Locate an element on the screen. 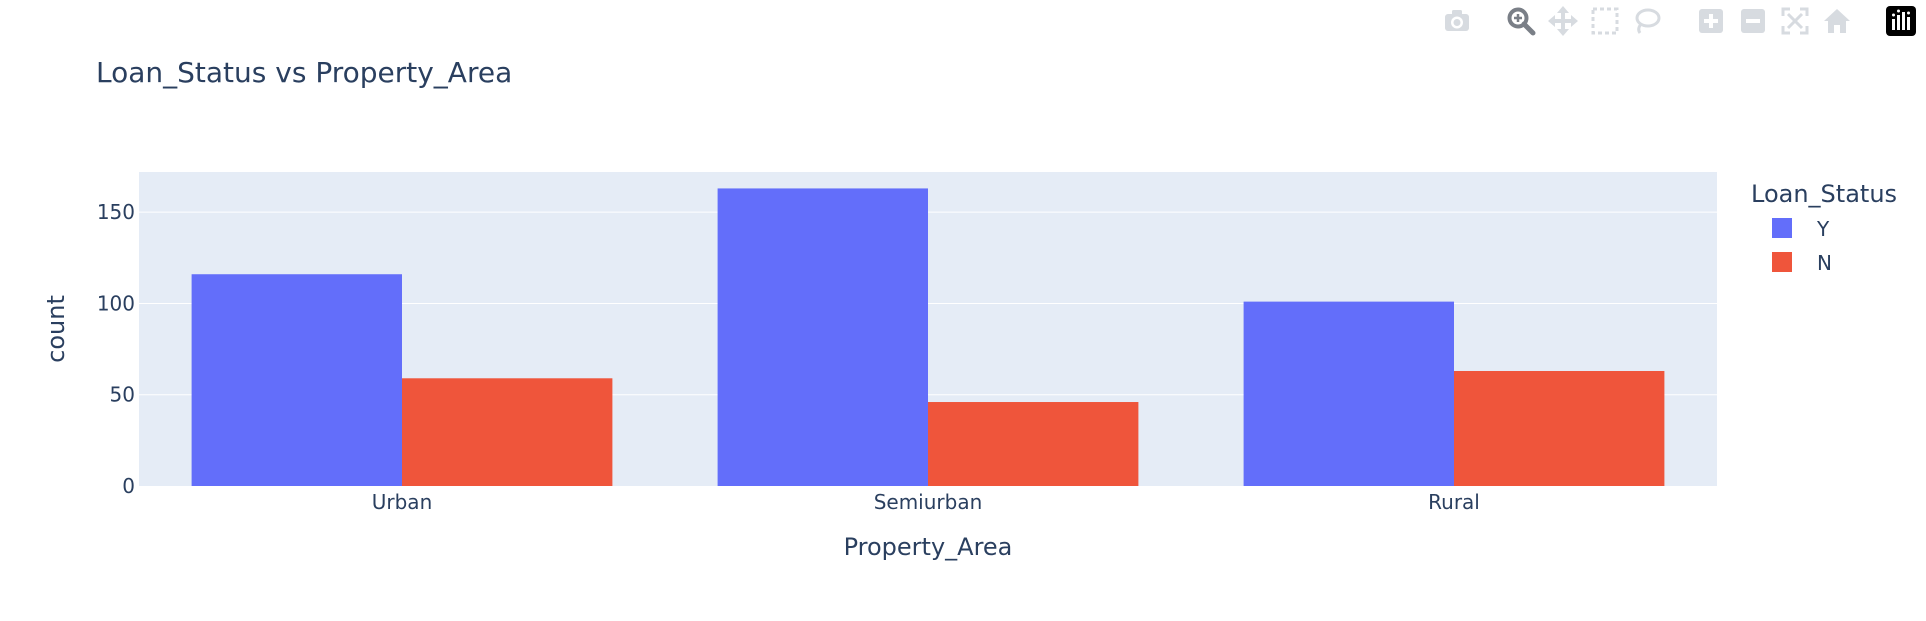  y-axis-title: count is located at coordinates (56, 329).